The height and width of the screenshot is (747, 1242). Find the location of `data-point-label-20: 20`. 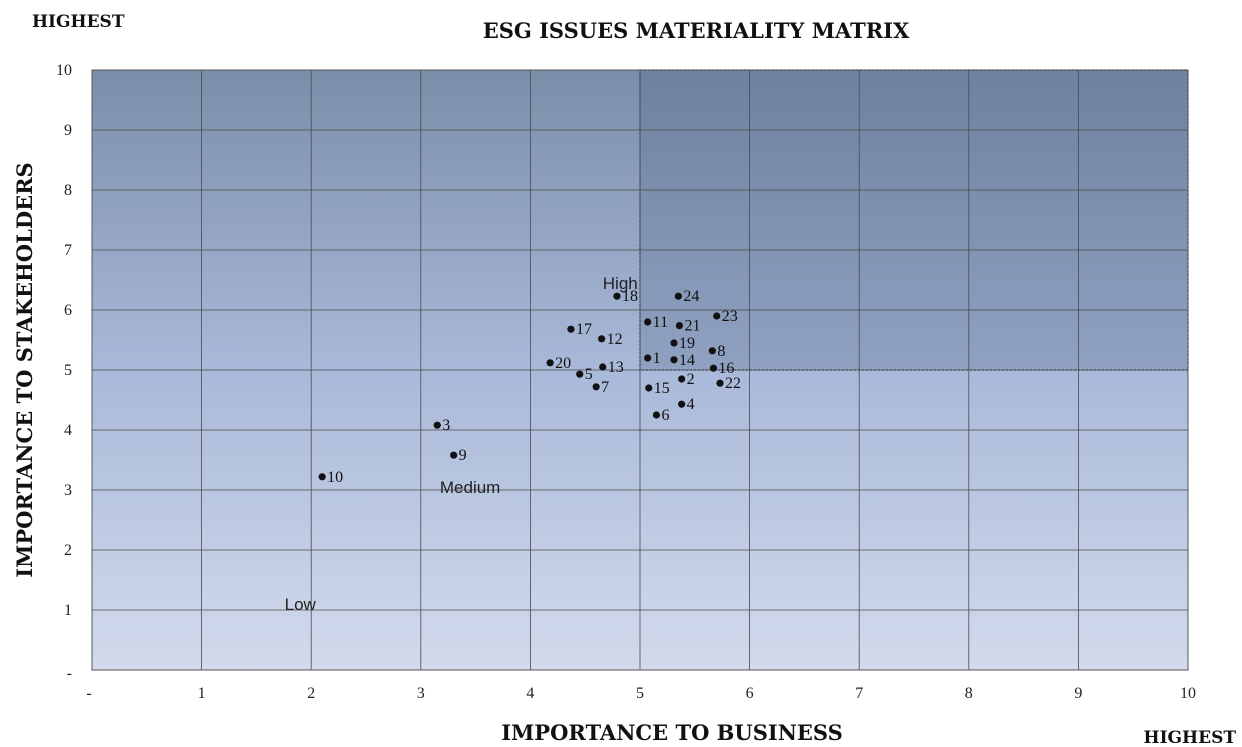

data-point-label-20: 20 is located at coordinates (563, 363).